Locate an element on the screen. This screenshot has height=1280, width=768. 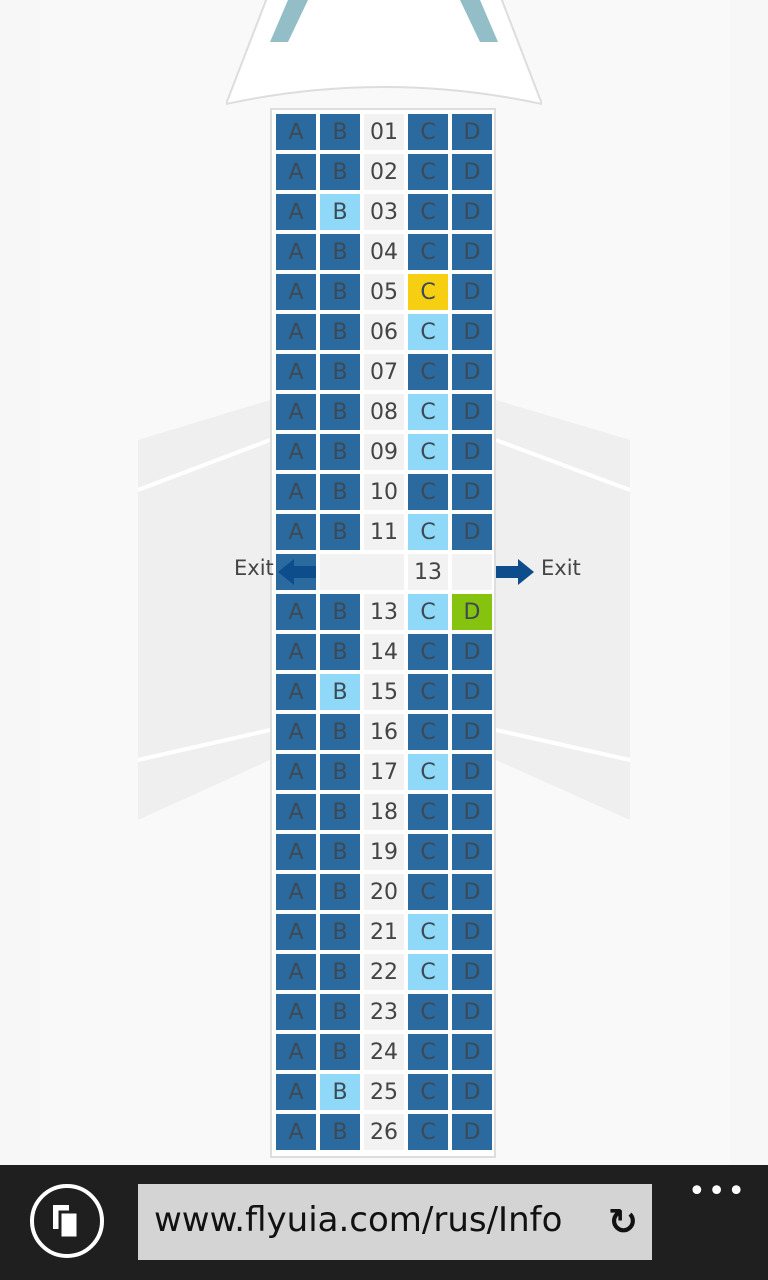
seat-01D: D is located at coordinates (472, 132).